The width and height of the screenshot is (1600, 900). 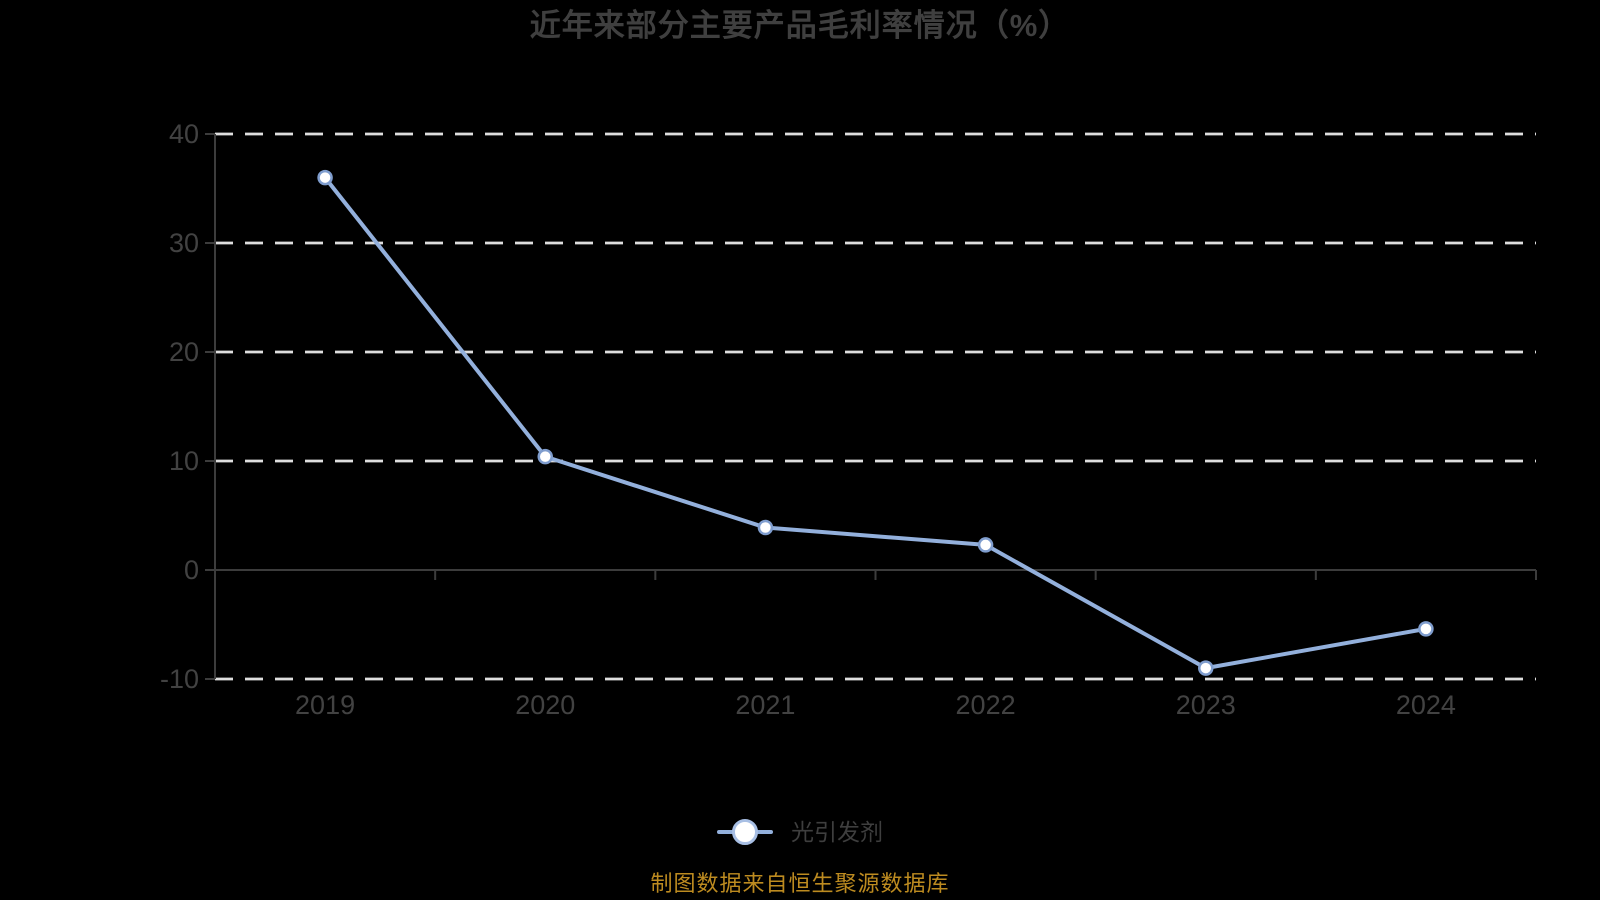 I want to click on y-axis-label: 0, so click(x=191, y=570).